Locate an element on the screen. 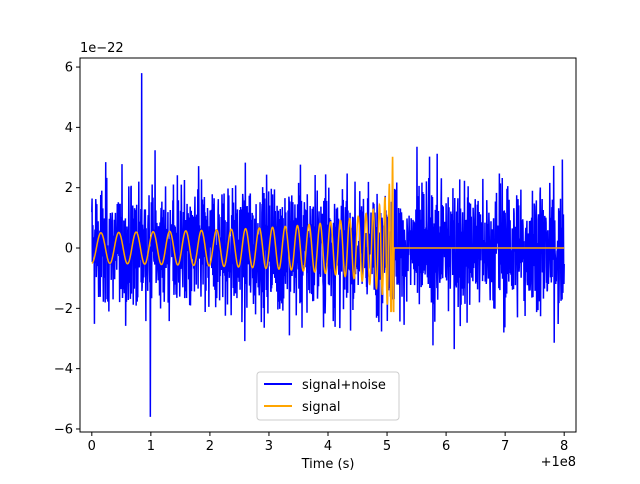 Image resolution: width=640 pixels, height=484 pixels. y-tick-label-6: 6 is located at coordinates (69, 68).